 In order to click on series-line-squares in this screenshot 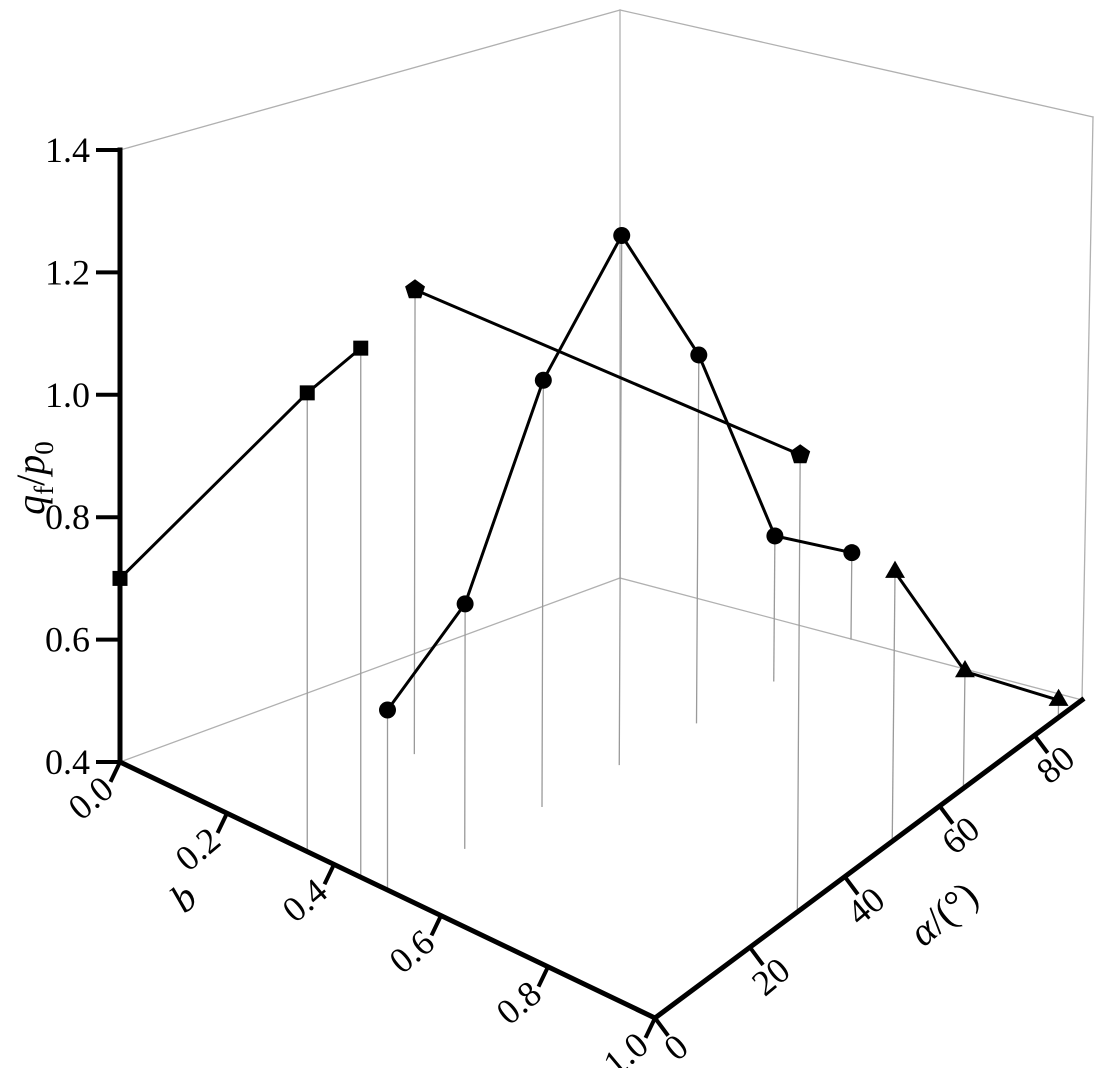, I will do `click(240, 463)`.